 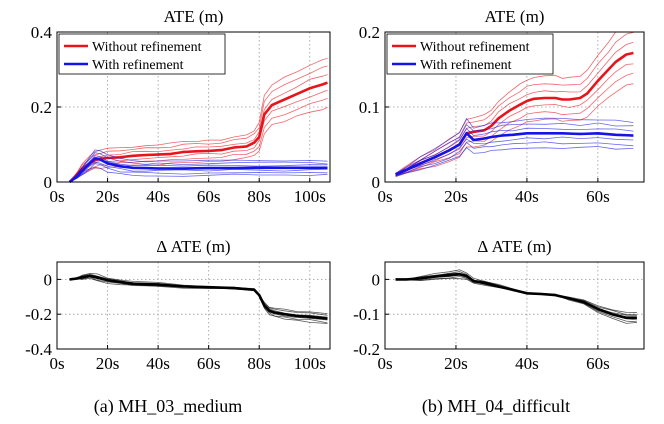 What do you see at coordinates (158, 196) in the screenshot?
I see `top-left-x-tick-label: 40s` at bounding box center [158, 196].